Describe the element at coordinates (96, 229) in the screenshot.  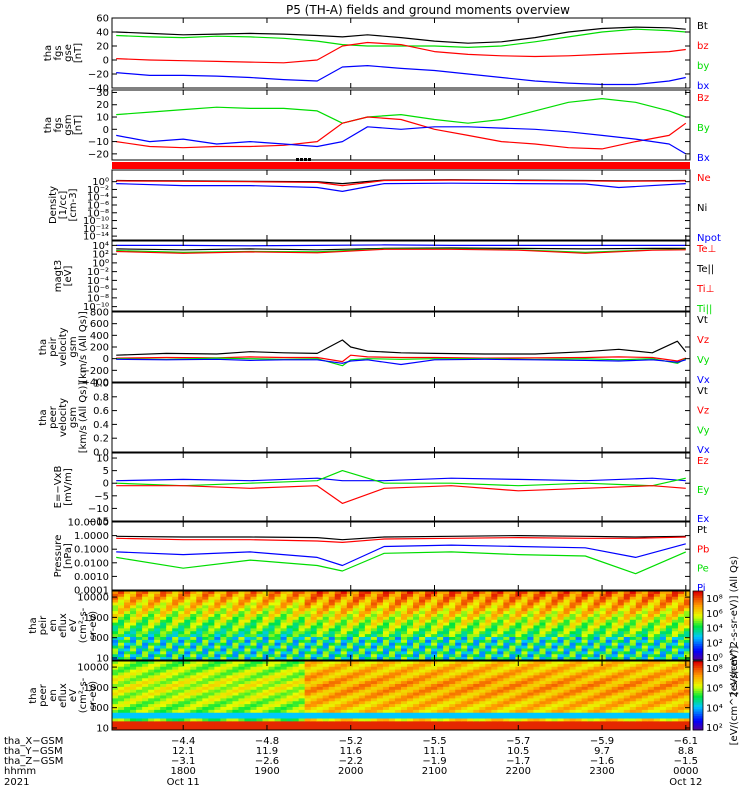
I see `y-tick-label: 10⁻¹²` at that location.